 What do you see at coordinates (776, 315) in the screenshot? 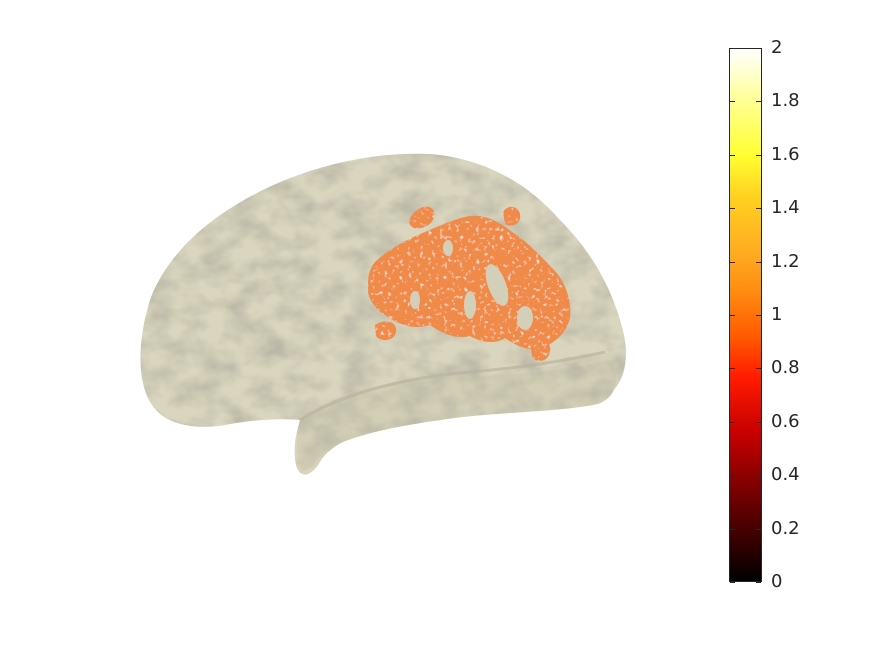
I see `colorbar-tick-label: 1` at bounding box center [776, 315].